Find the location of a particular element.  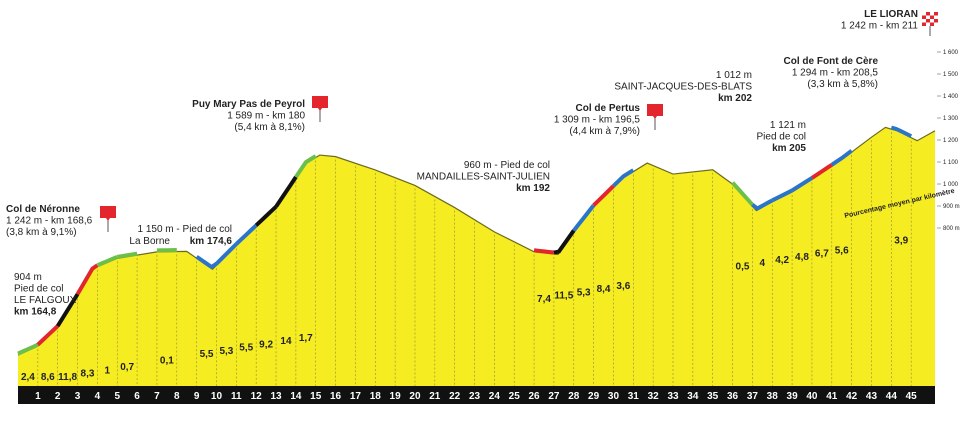

gradient-label: 0,5 is located at coordinates (743, 266).